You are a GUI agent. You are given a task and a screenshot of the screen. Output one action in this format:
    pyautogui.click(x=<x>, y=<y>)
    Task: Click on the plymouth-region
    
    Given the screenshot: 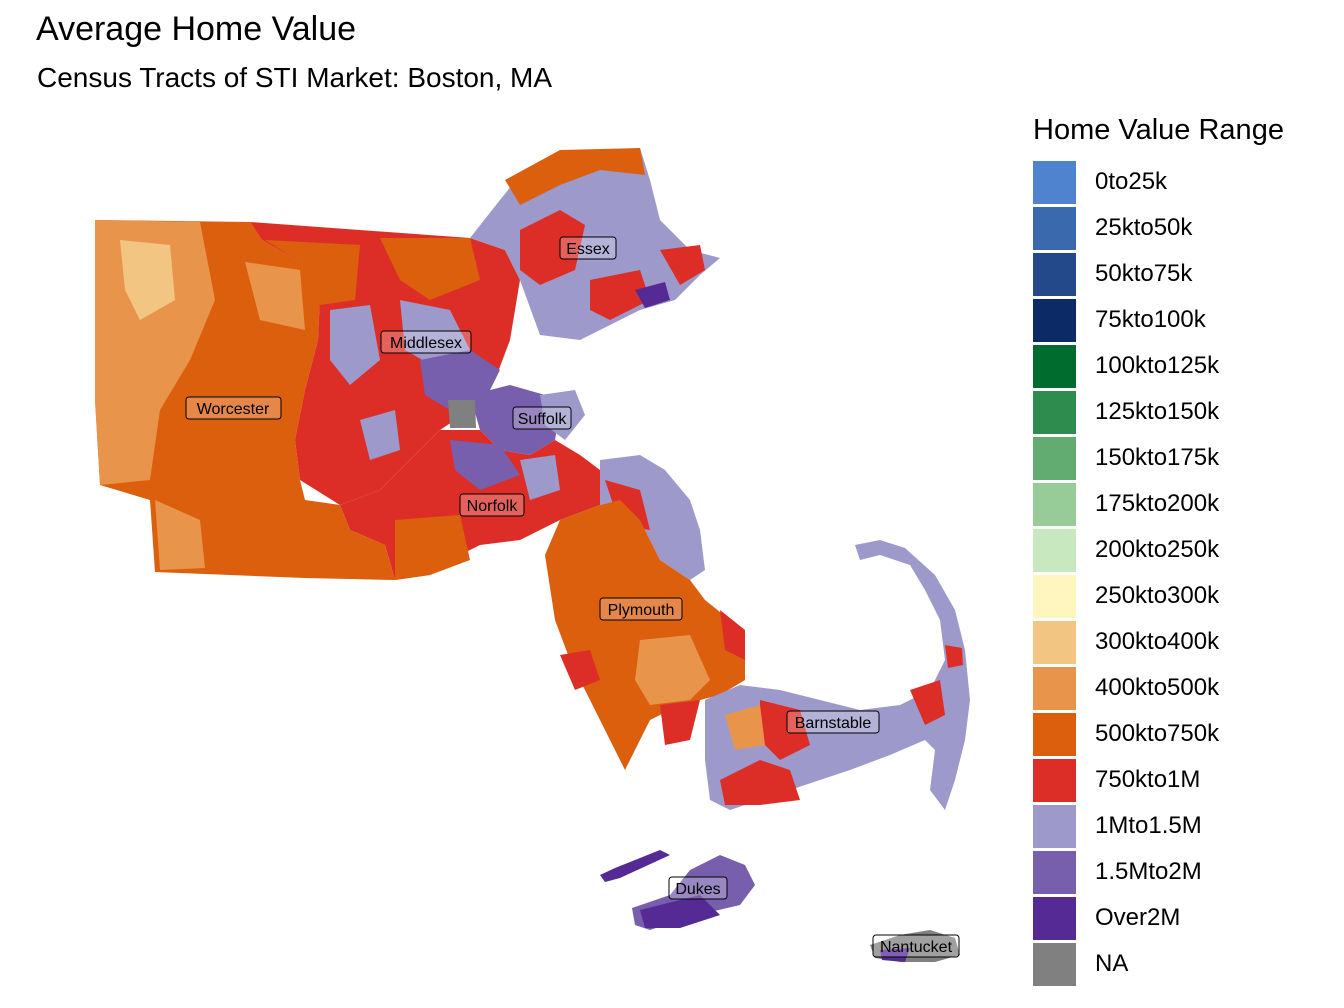 What is the action you would take?
    pyautogui.click(x=645, y=635)
    